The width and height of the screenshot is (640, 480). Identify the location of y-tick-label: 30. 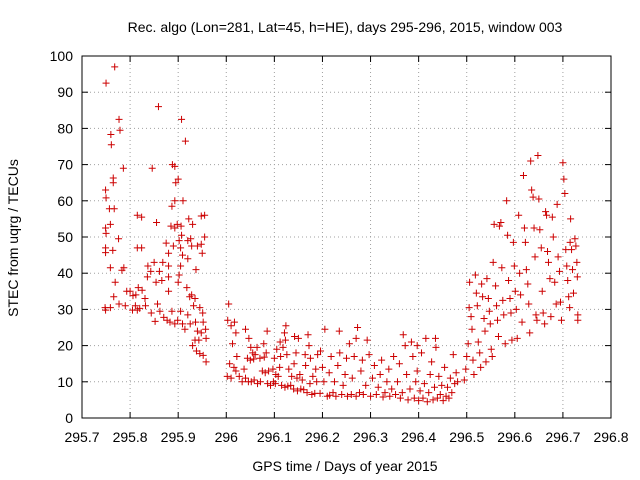
(65, 309).